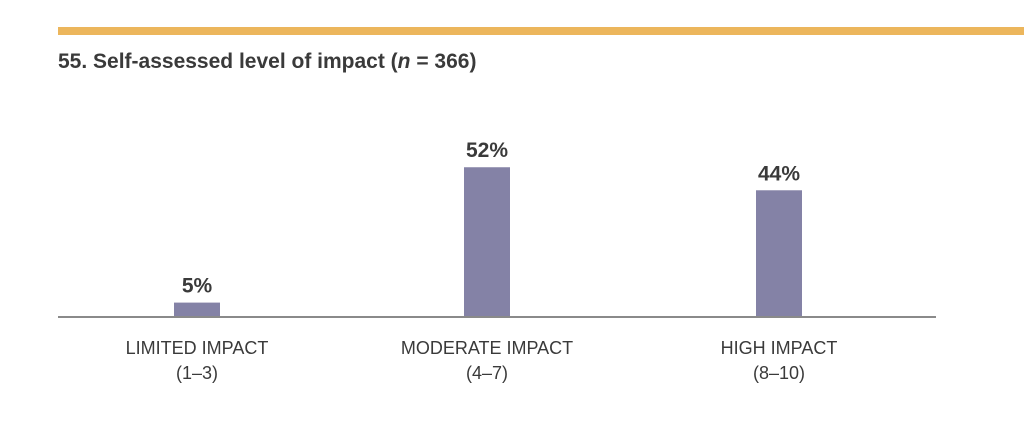  I want to click on category-label-1-line-1: (4–7), so click(487, 373).